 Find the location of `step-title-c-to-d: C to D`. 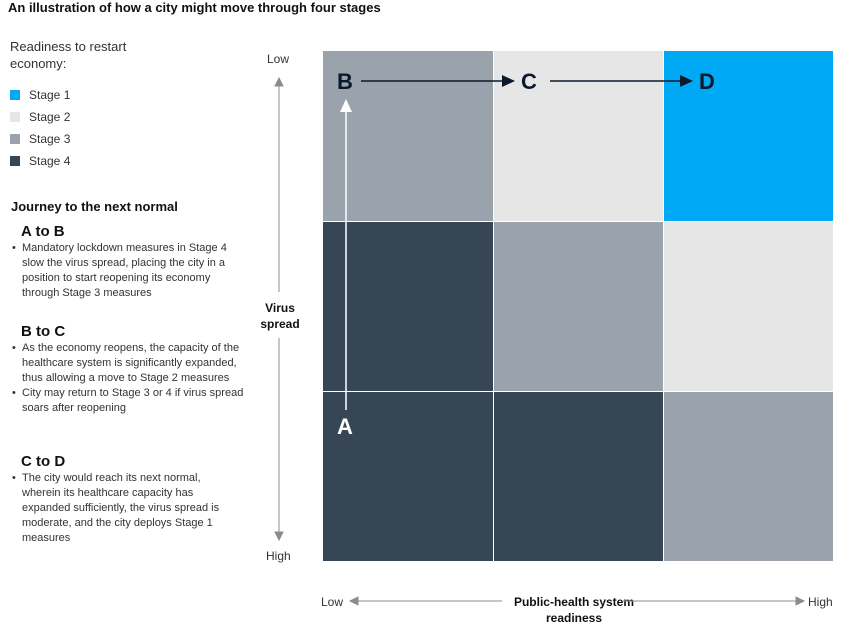

step-title-c-to-d: C to D is located at coordinates (43, 461).